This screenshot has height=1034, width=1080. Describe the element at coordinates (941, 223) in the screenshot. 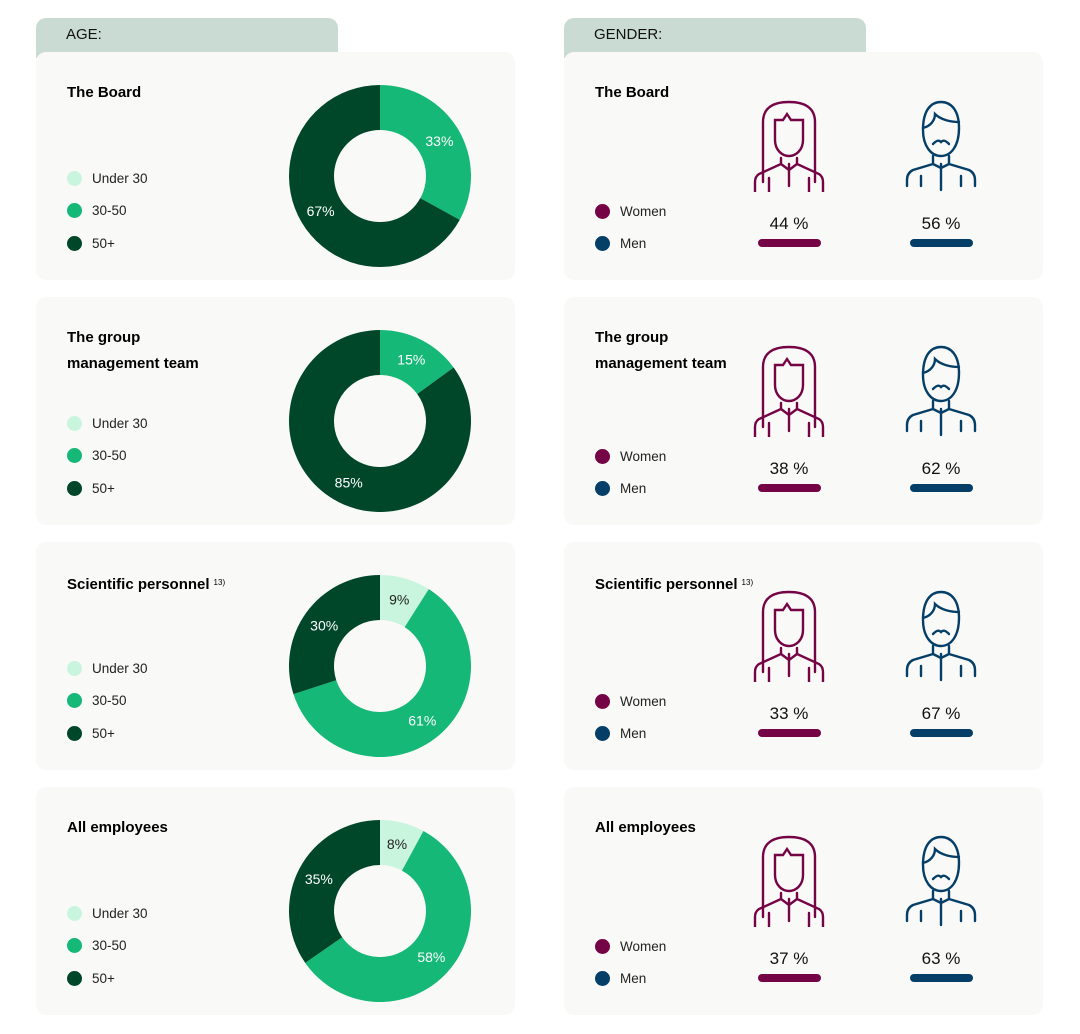

I see `men-percent: 56 %` at that location.